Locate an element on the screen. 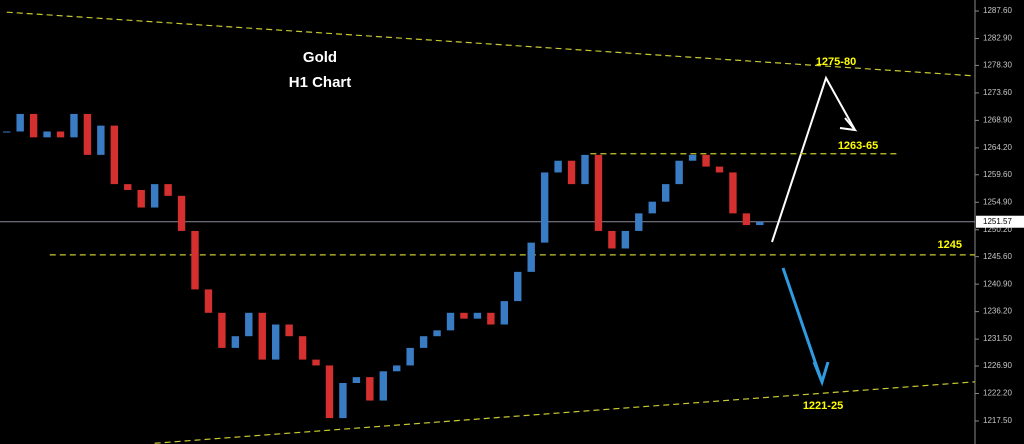 This screenshot has height=444, width=1024. chart-title: Gold is located at coordinates (320, 57).